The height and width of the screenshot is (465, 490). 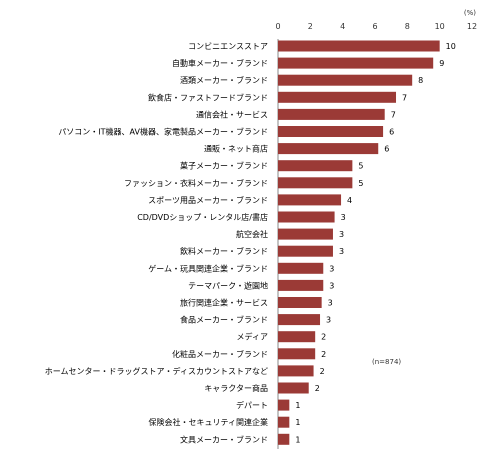 I want to click on x-tick-label: 8, so click(x=407, y=26).